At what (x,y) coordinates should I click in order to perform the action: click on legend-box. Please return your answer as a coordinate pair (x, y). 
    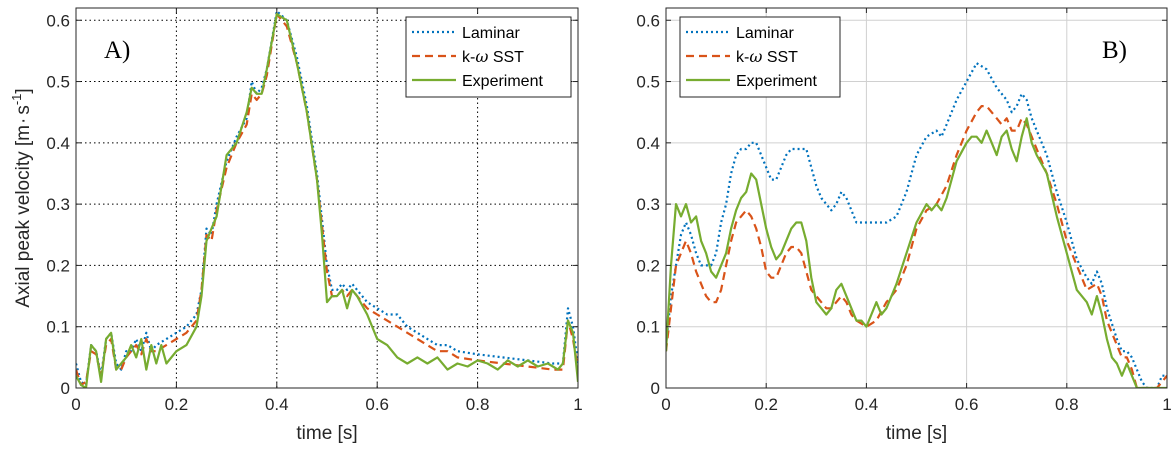
    Looking at the image, I should click on (488, 57).